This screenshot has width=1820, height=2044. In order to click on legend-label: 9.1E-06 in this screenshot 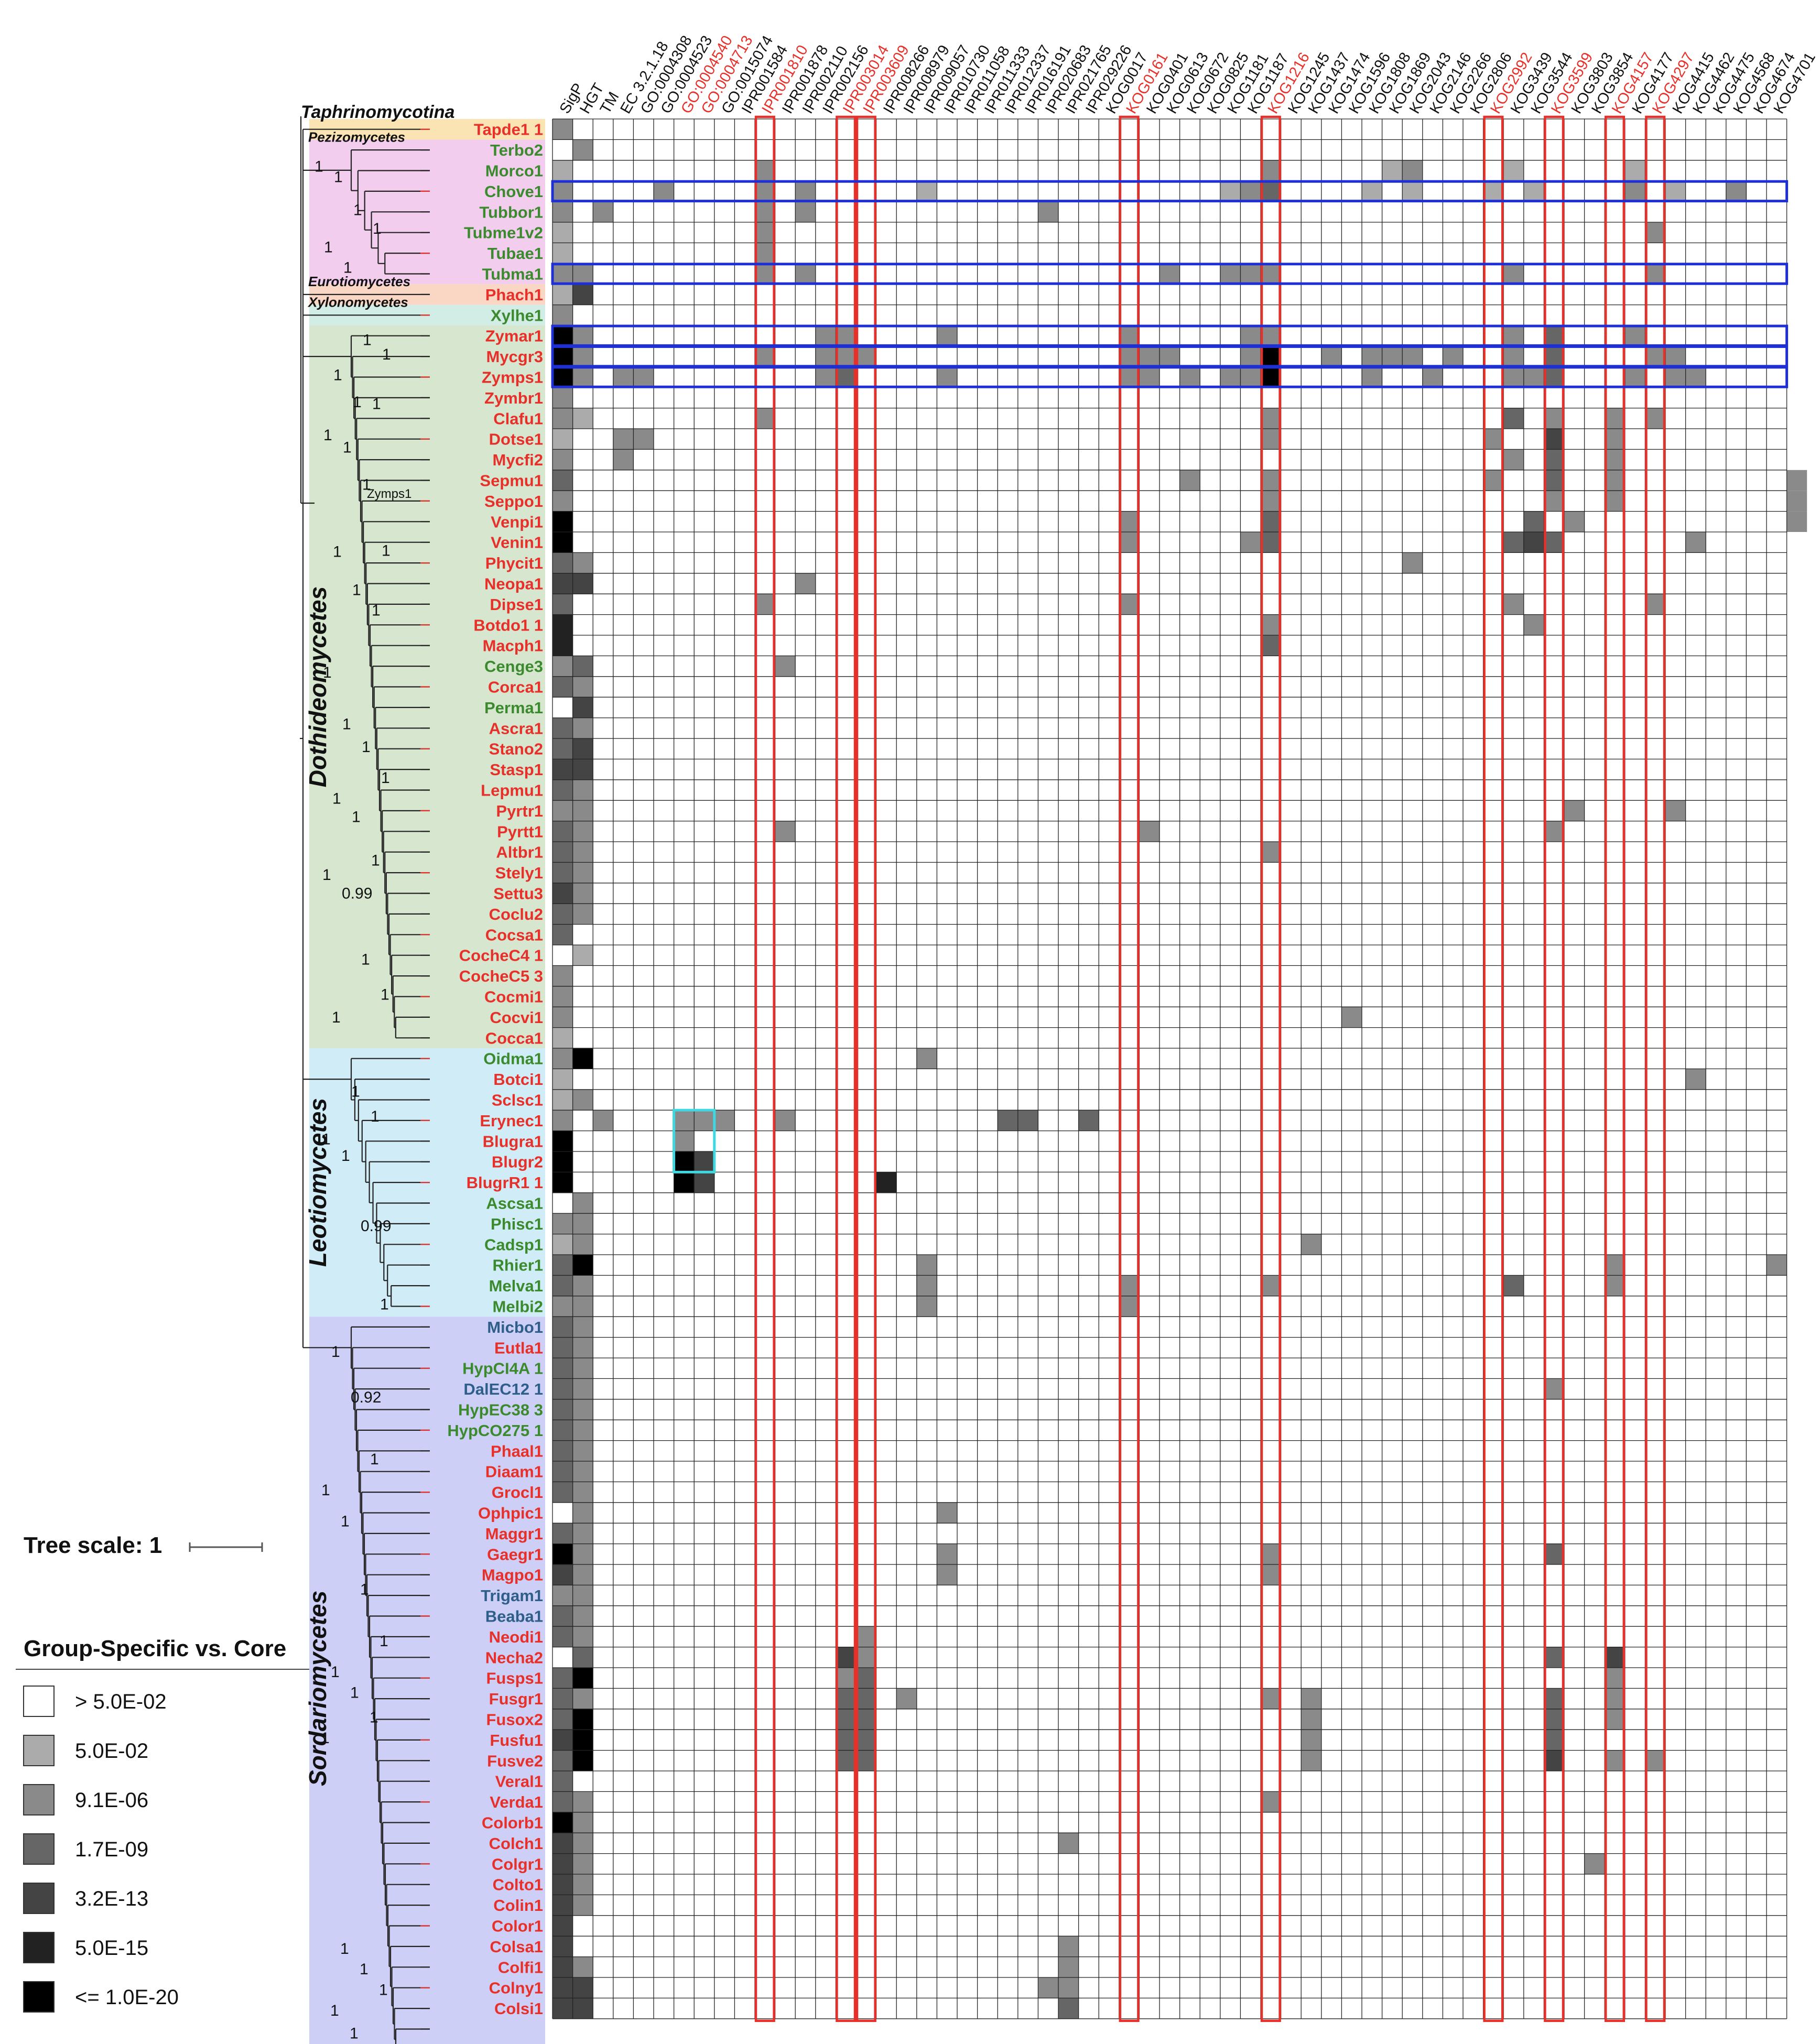, I will do `click(111, 1800)`.